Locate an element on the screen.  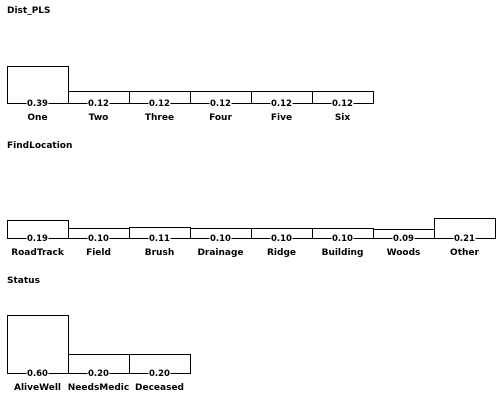
category-label: Drainage is located at coordinates (220, 253).